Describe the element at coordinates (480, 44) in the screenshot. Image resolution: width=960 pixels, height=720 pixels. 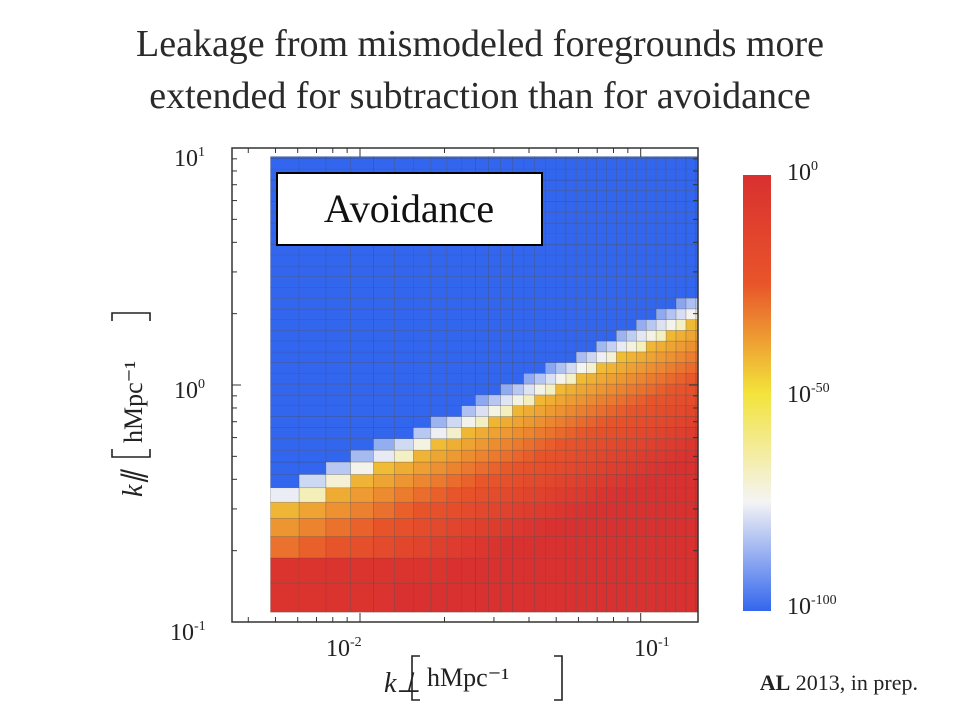
I see `title-line-1: Leakage from mismodeled foregrounds more` at that location.